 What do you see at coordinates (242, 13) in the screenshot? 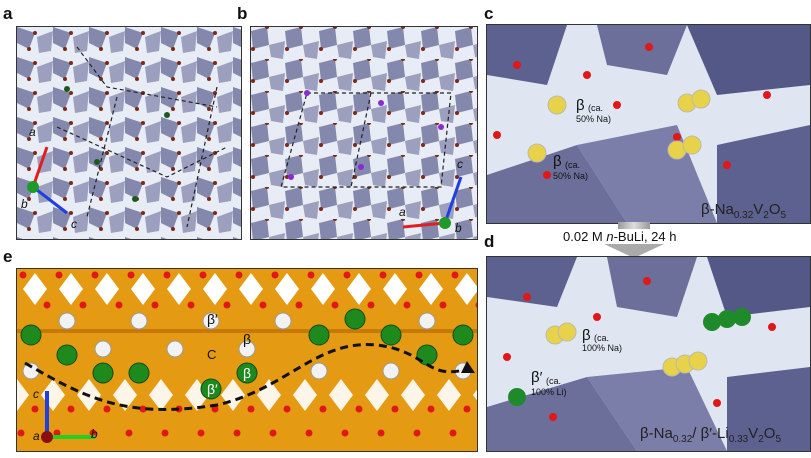
I see `panel-label-b: b` at bounding box center [242, 13].